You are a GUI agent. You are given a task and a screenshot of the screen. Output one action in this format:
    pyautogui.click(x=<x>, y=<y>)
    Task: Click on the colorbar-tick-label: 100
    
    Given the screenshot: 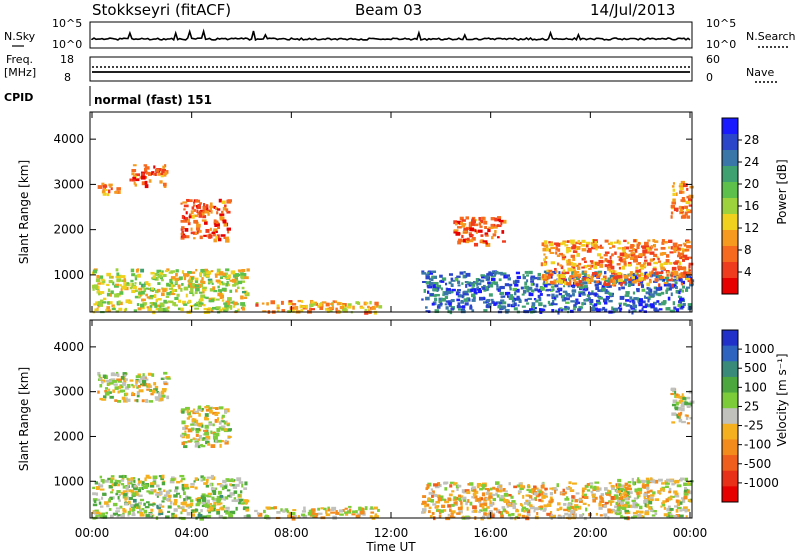 What is the action you would take?
    pyautogui.click(x=755, y=387)
    